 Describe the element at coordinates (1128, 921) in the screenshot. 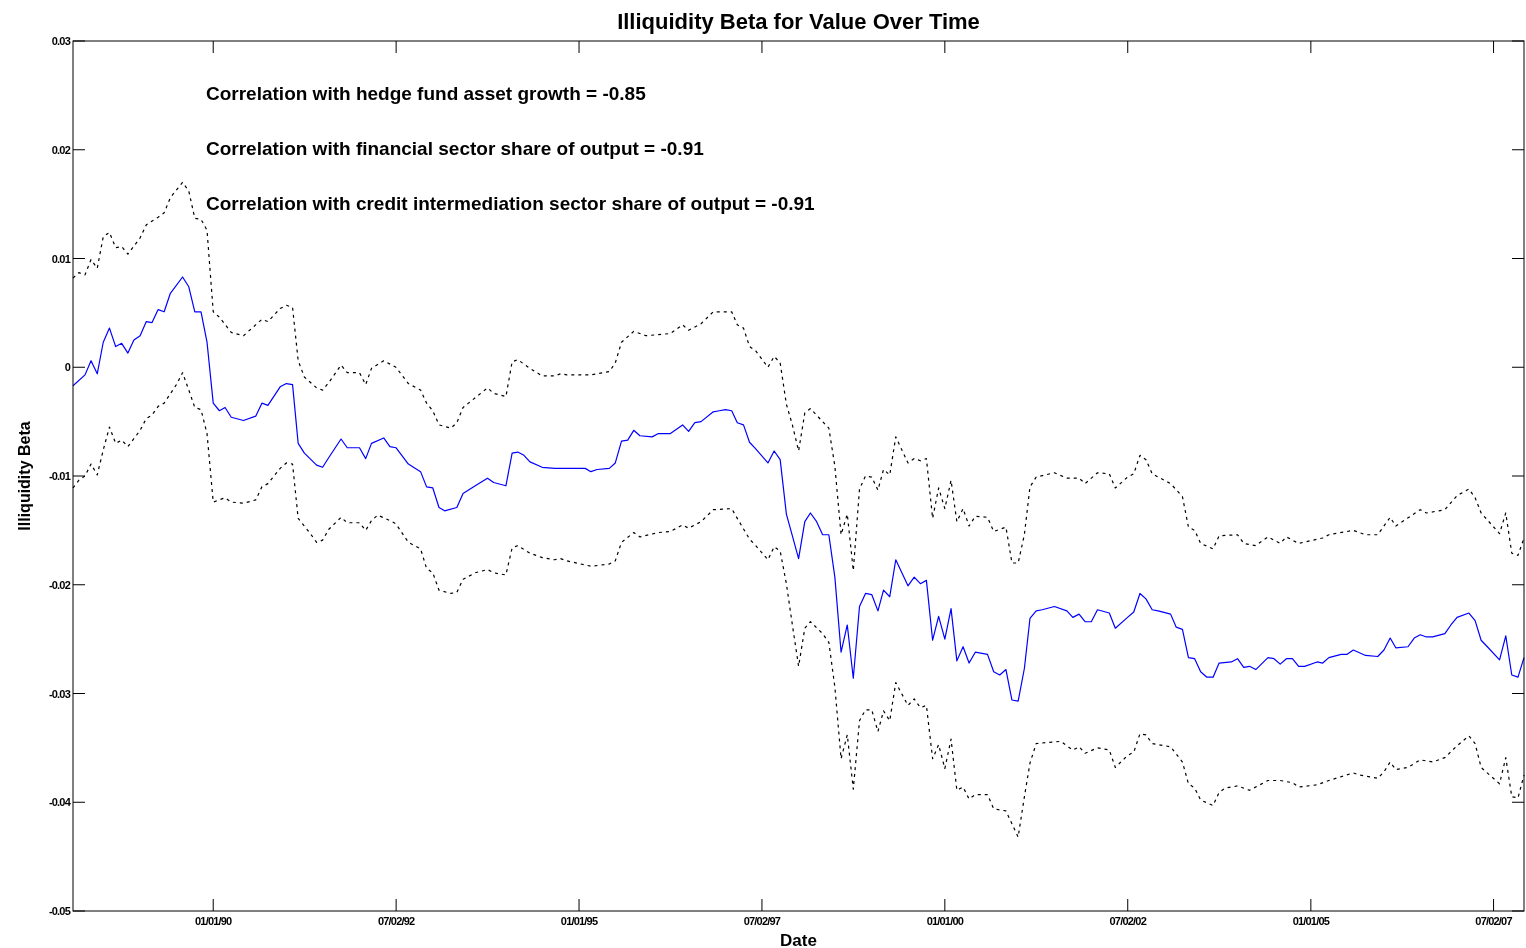

I see `x-tick-label: 07/02/02` at that location.